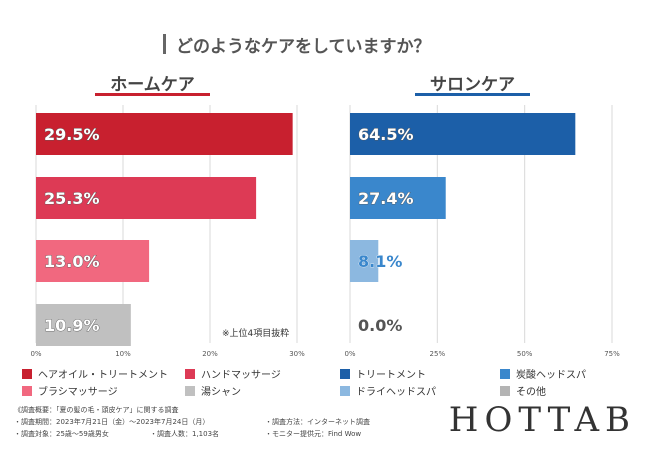 This screenshot has width=650, height=450. I want to click on survey-provider: ・モニター提供元：Find Wow, so click(313, 434).